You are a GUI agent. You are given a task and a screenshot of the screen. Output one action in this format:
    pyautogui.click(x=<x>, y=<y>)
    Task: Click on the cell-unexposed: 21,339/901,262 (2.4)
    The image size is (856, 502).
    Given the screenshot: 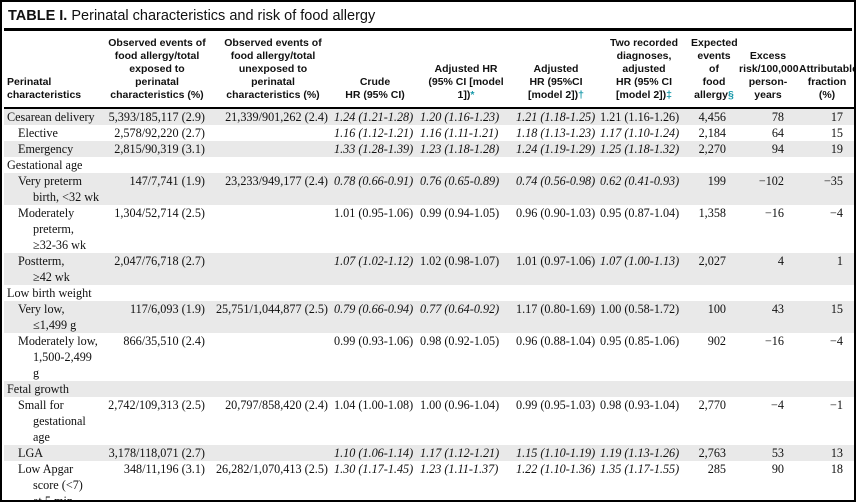 What is the action you would take?
    pyautogui.click(x=276, y=117)
    